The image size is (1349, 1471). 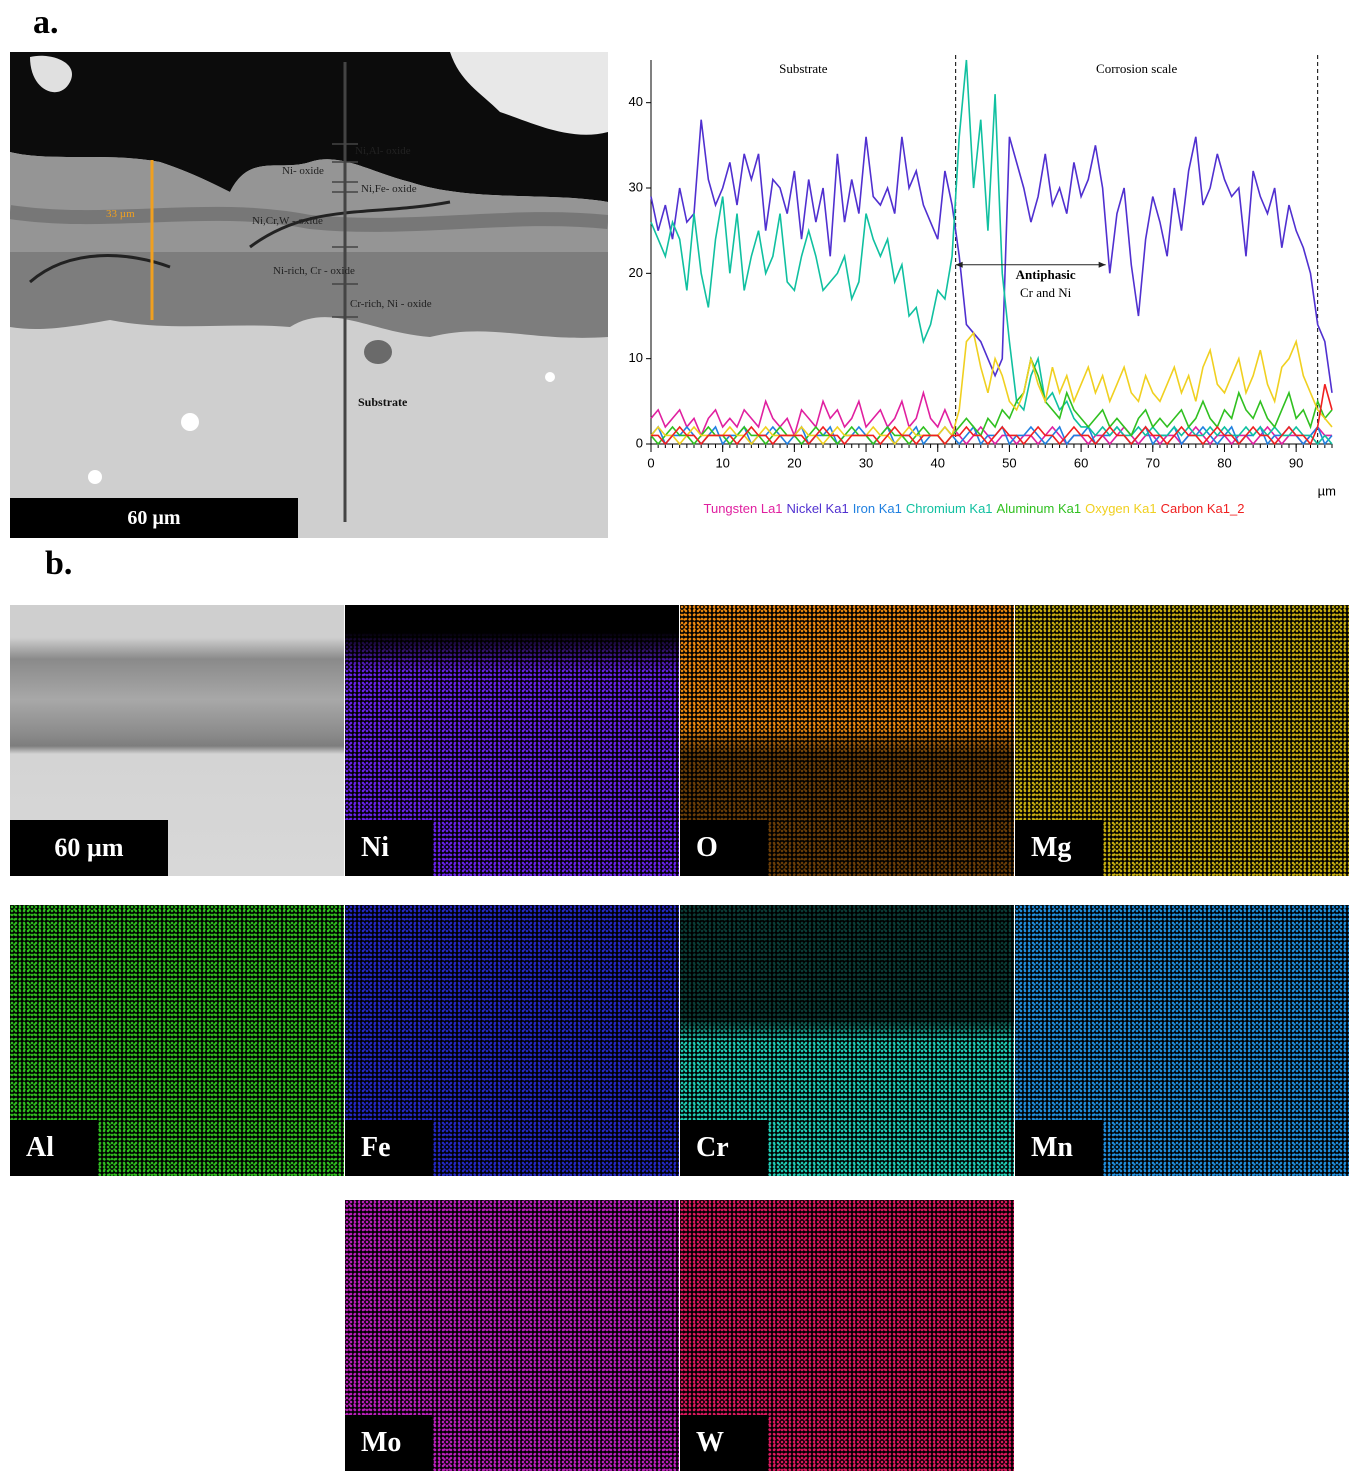 I want to click on legend-item: Chromium Ka1, so click(x=949, y=508).